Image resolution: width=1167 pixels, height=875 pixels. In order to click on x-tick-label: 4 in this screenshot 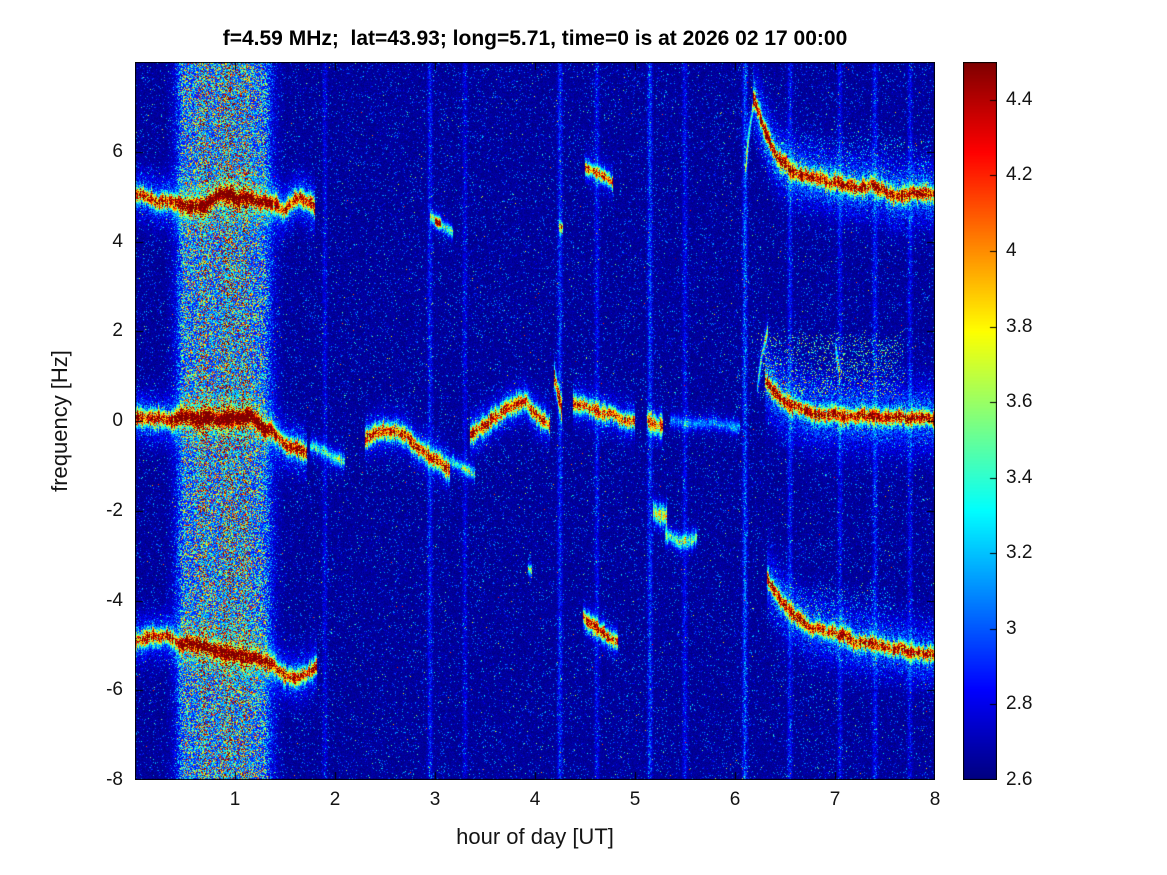, I will do `click(535, 799)`.